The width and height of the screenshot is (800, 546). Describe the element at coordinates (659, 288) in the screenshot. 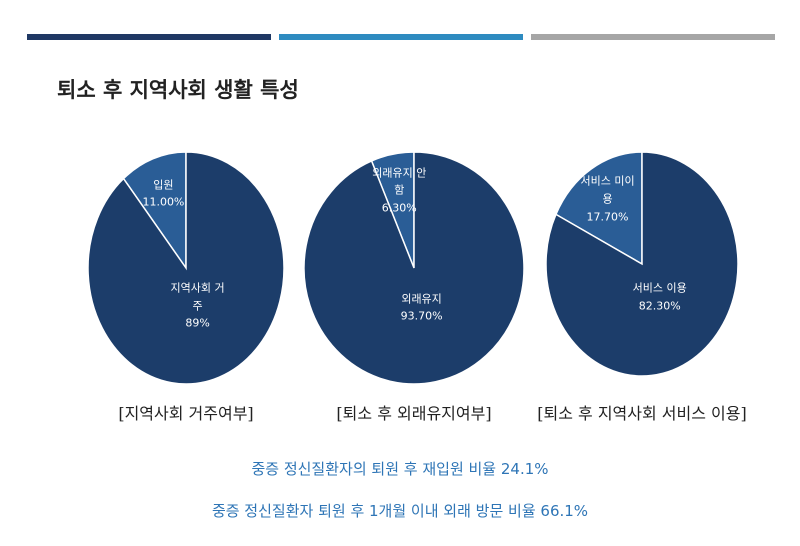

I see `slice-name: 서비스 이용` at that location.